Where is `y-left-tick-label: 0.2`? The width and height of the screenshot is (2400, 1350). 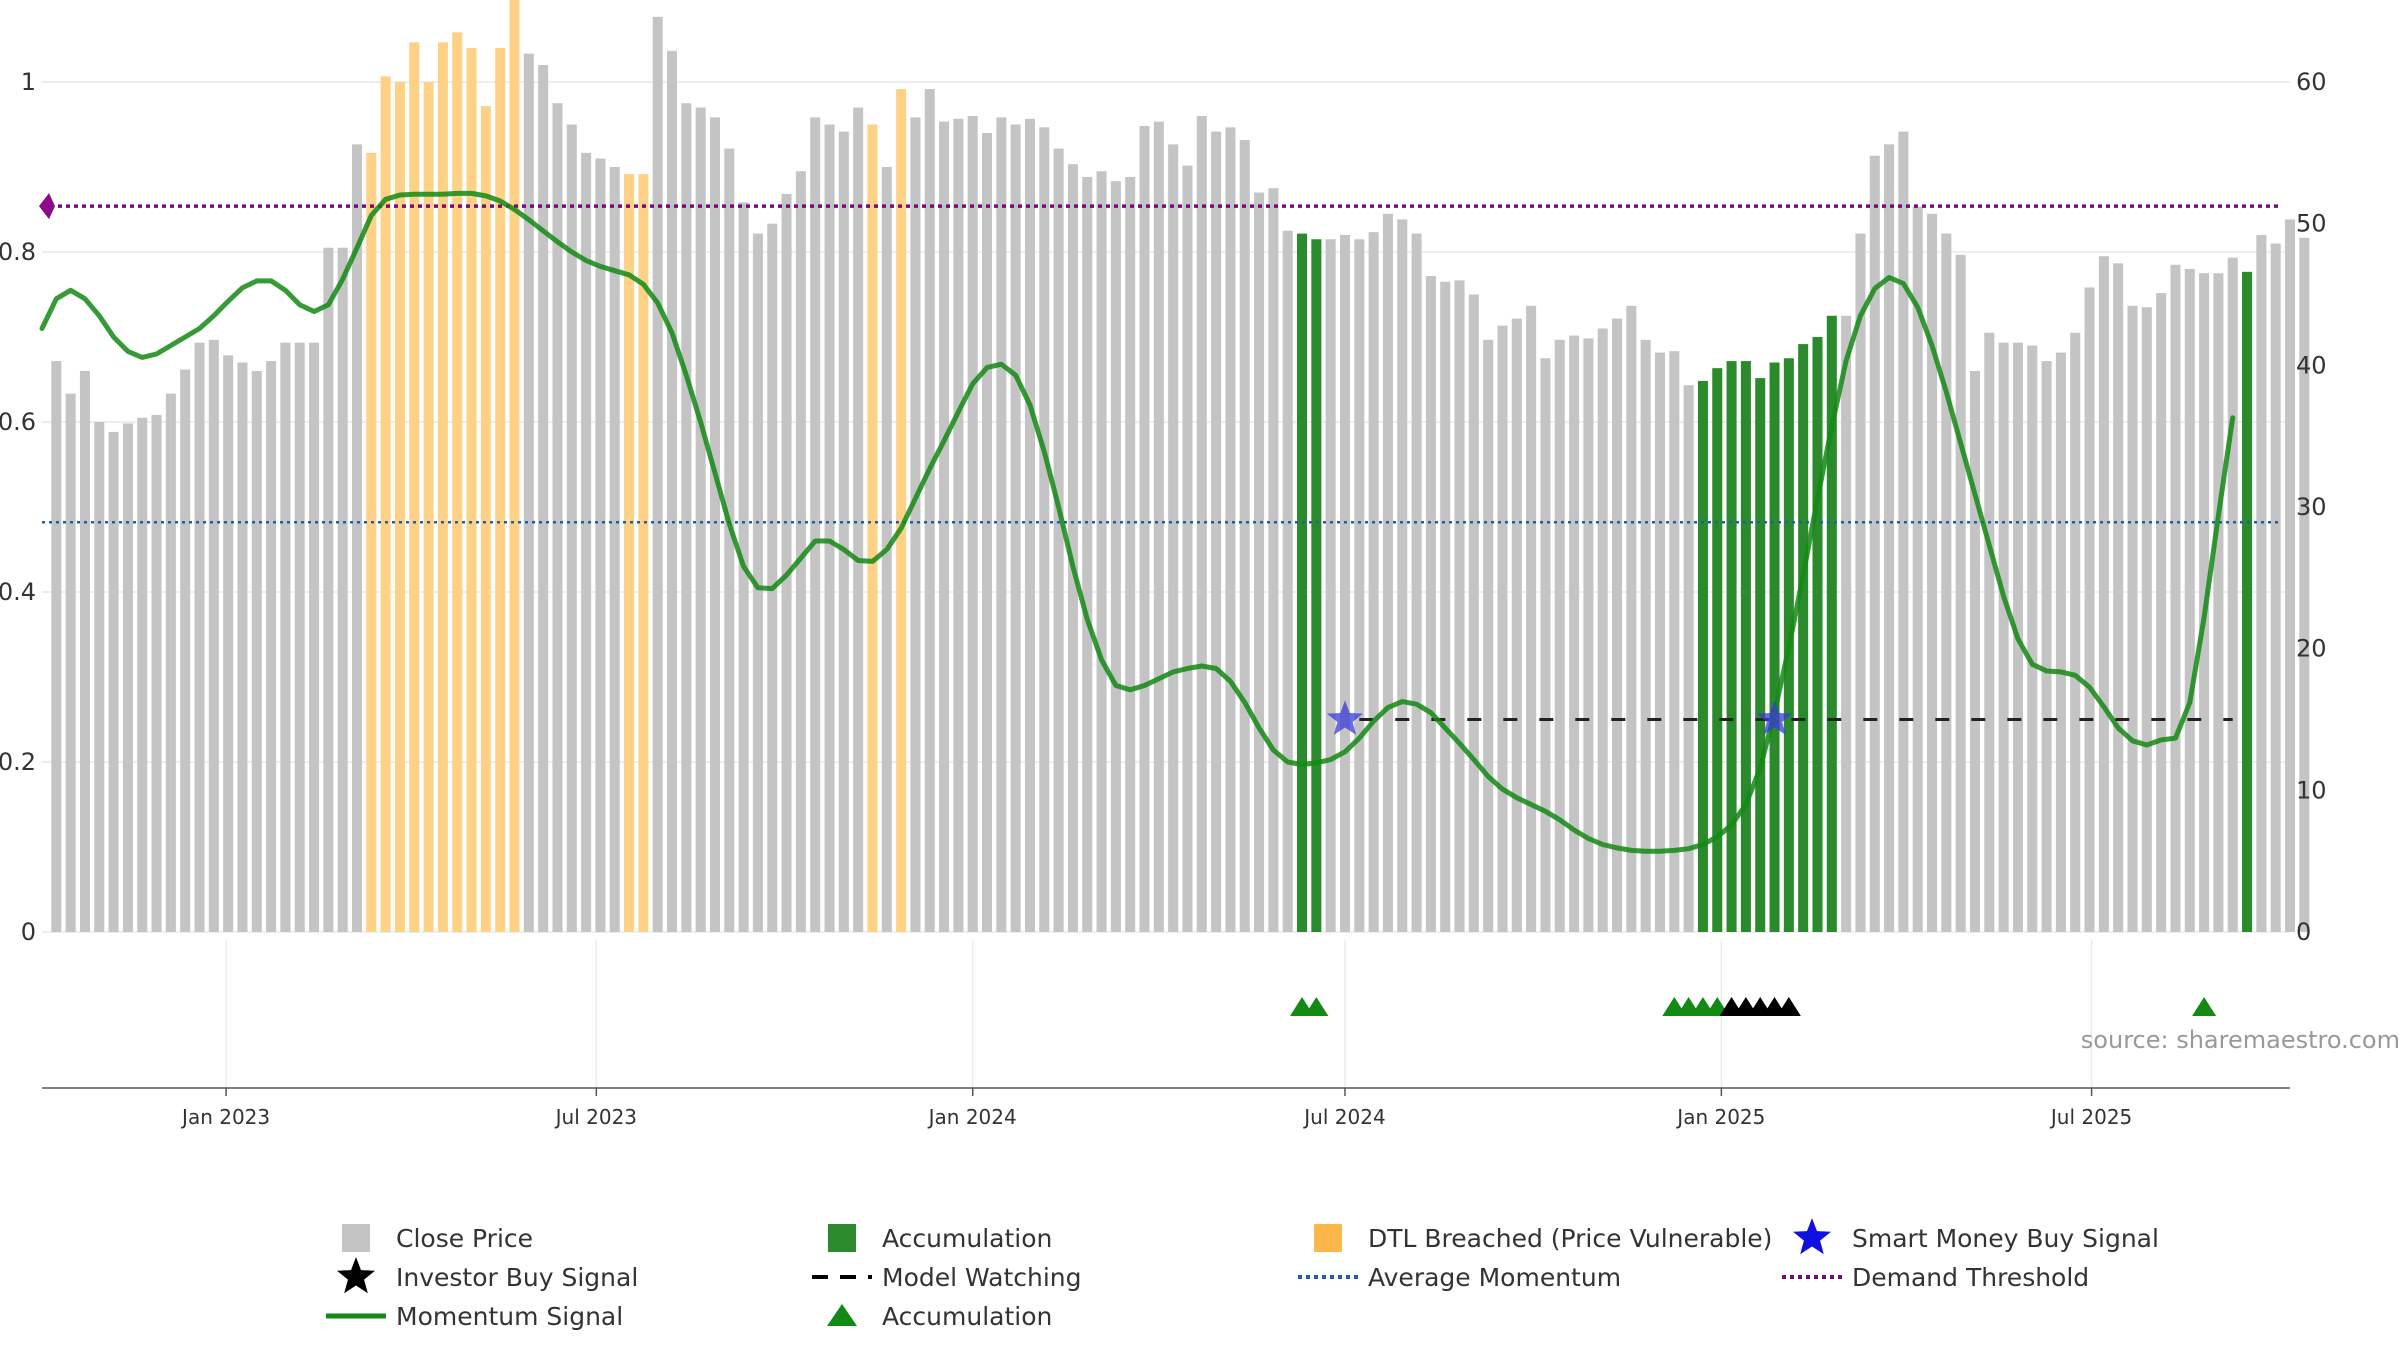
y-left-tick-label: 0.2 is located at coordinates (18, 762).